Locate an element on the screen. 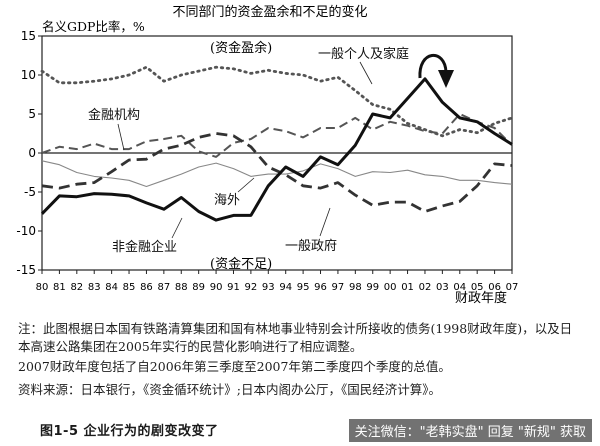 The width and height of the screenshot is (600, 446). x-tick-label: 07 is located at coordinates (512, 287).